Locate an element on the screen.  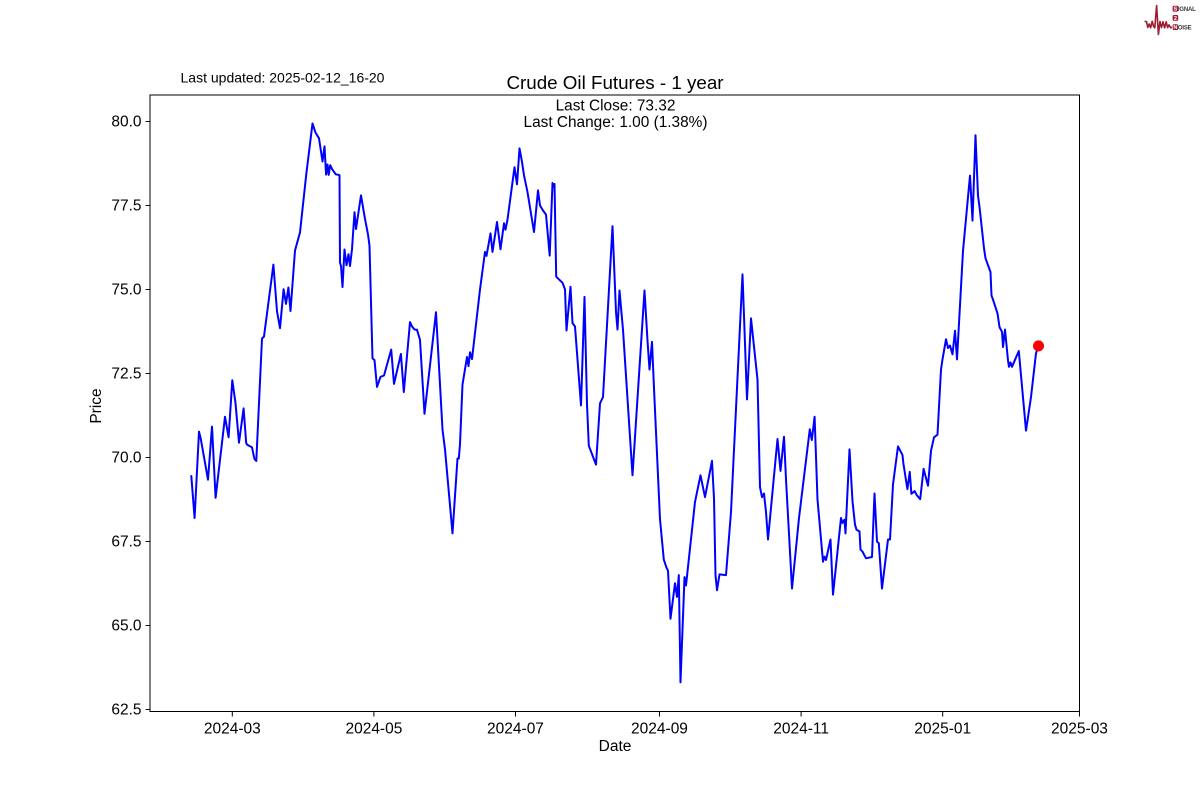
svg-text: 72.5 is located at coordinates (126, 374).